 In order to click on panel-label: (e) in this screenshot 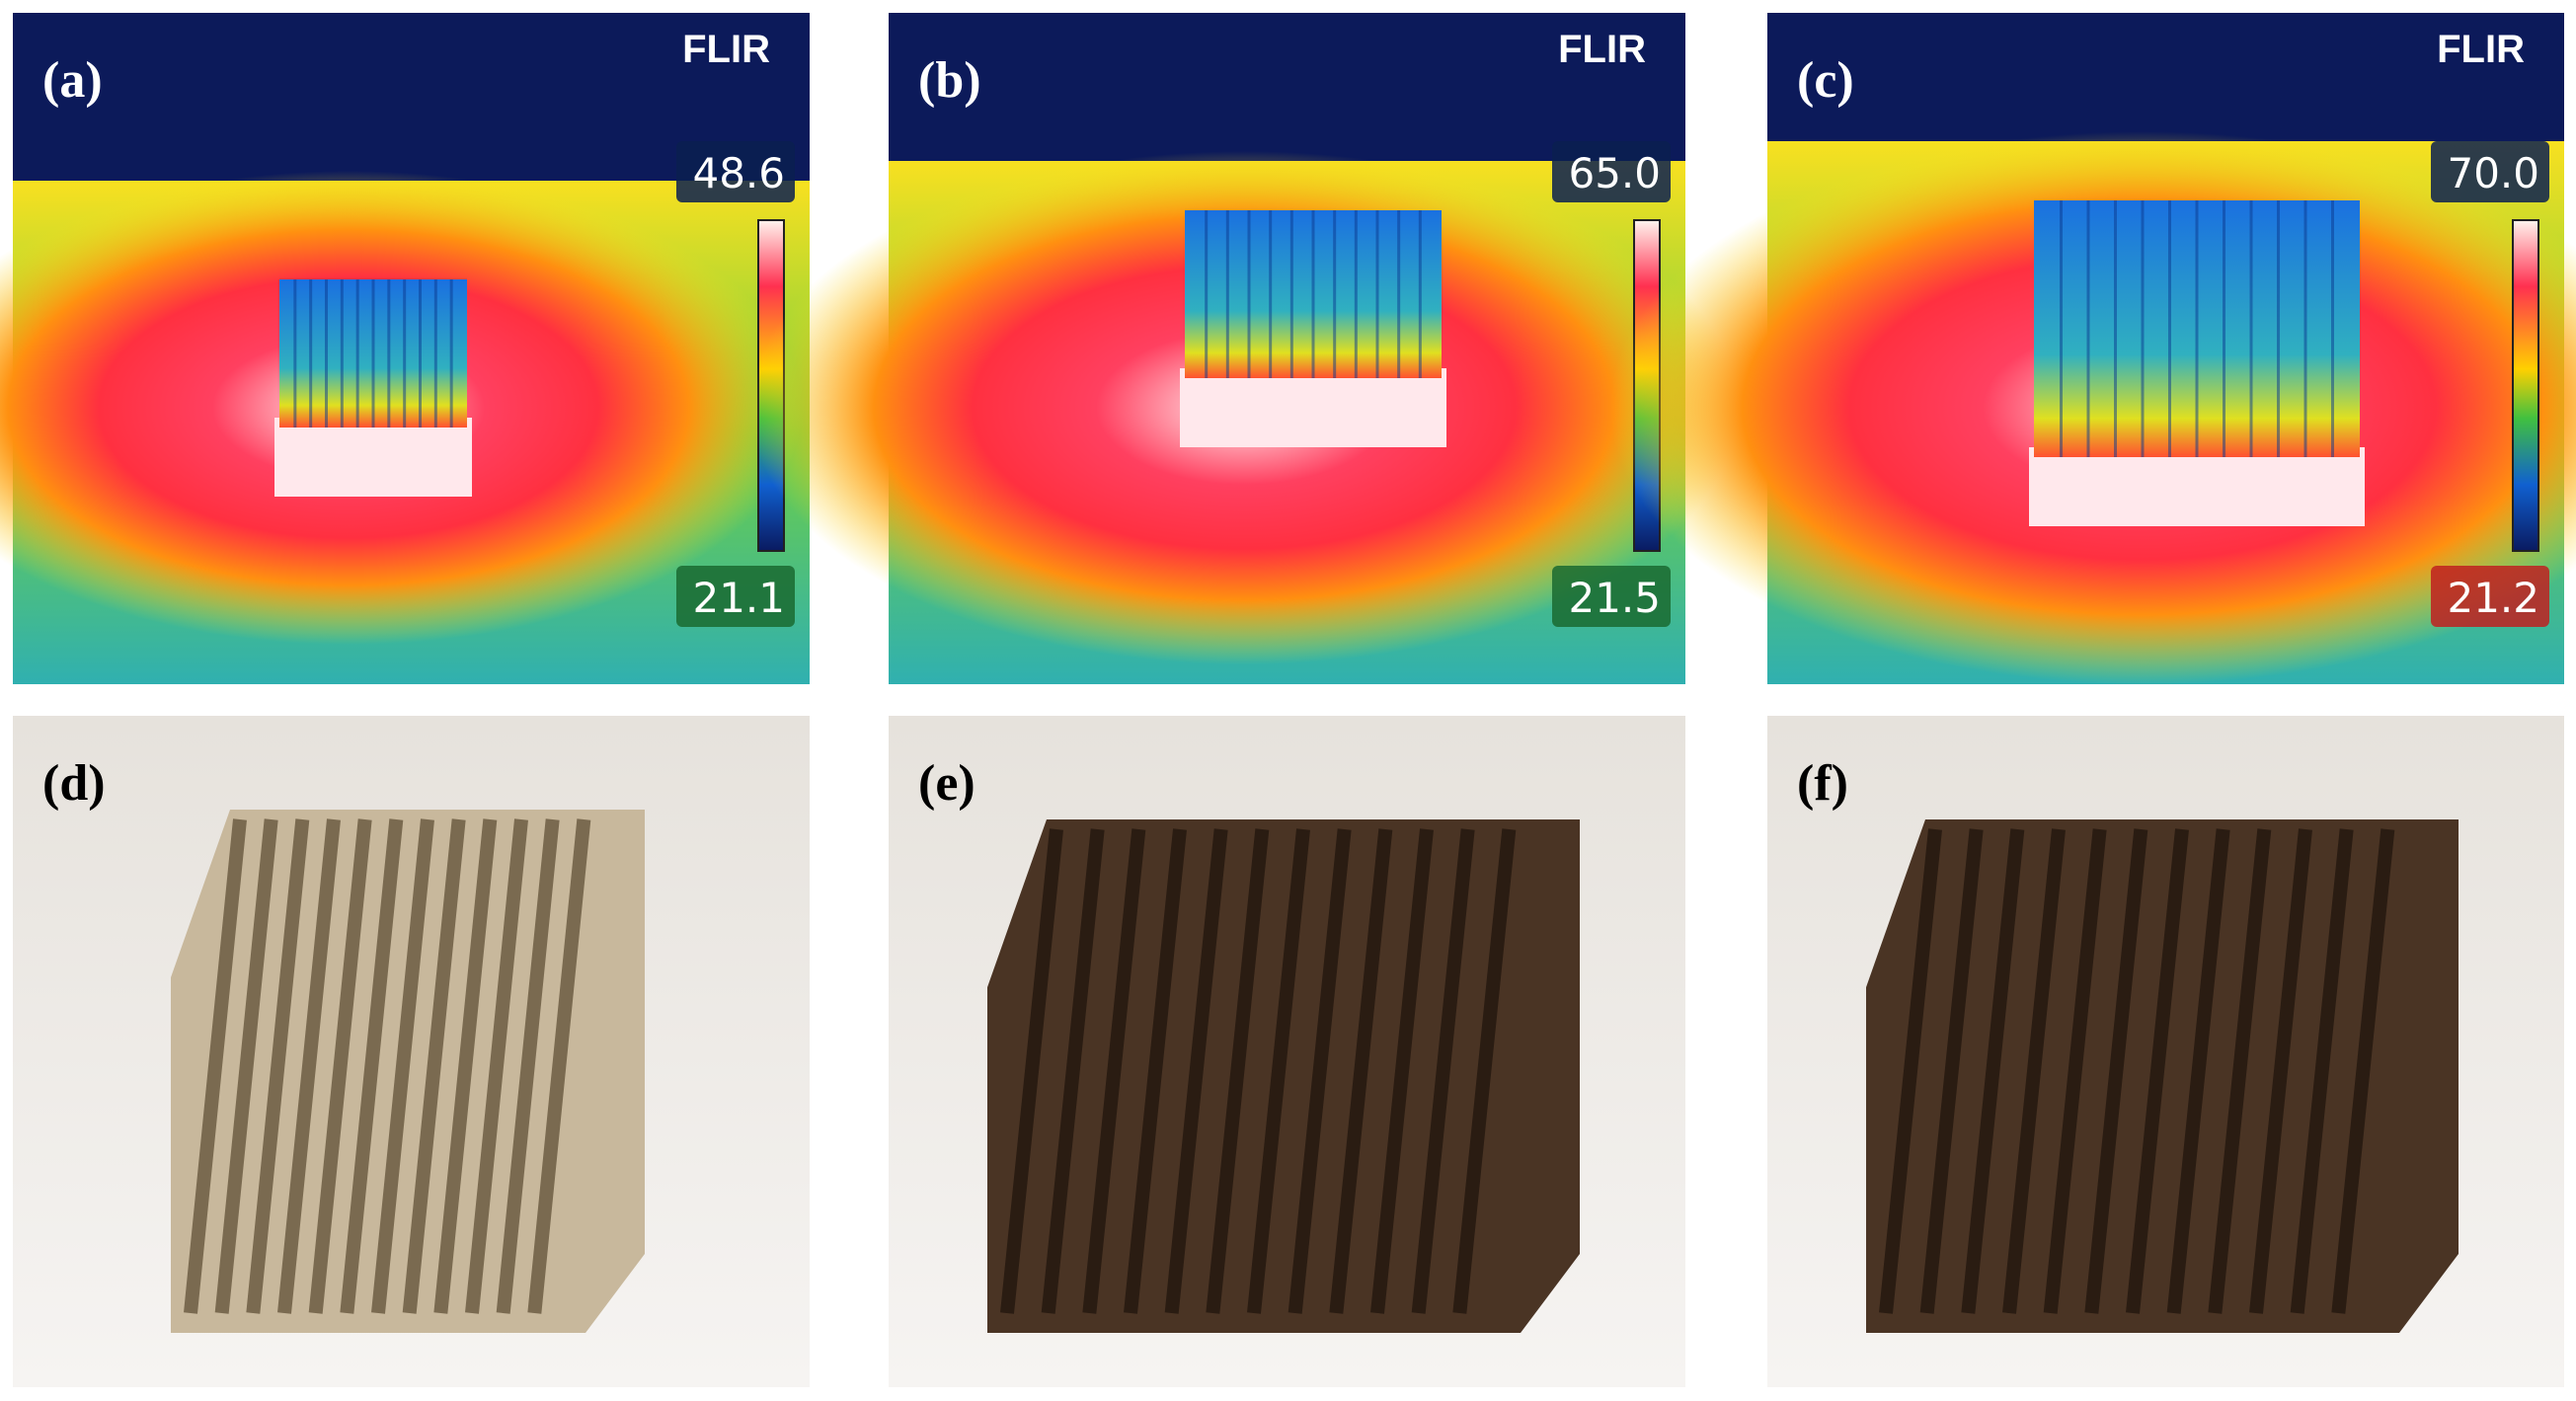, I will do `click(947, 783)`.